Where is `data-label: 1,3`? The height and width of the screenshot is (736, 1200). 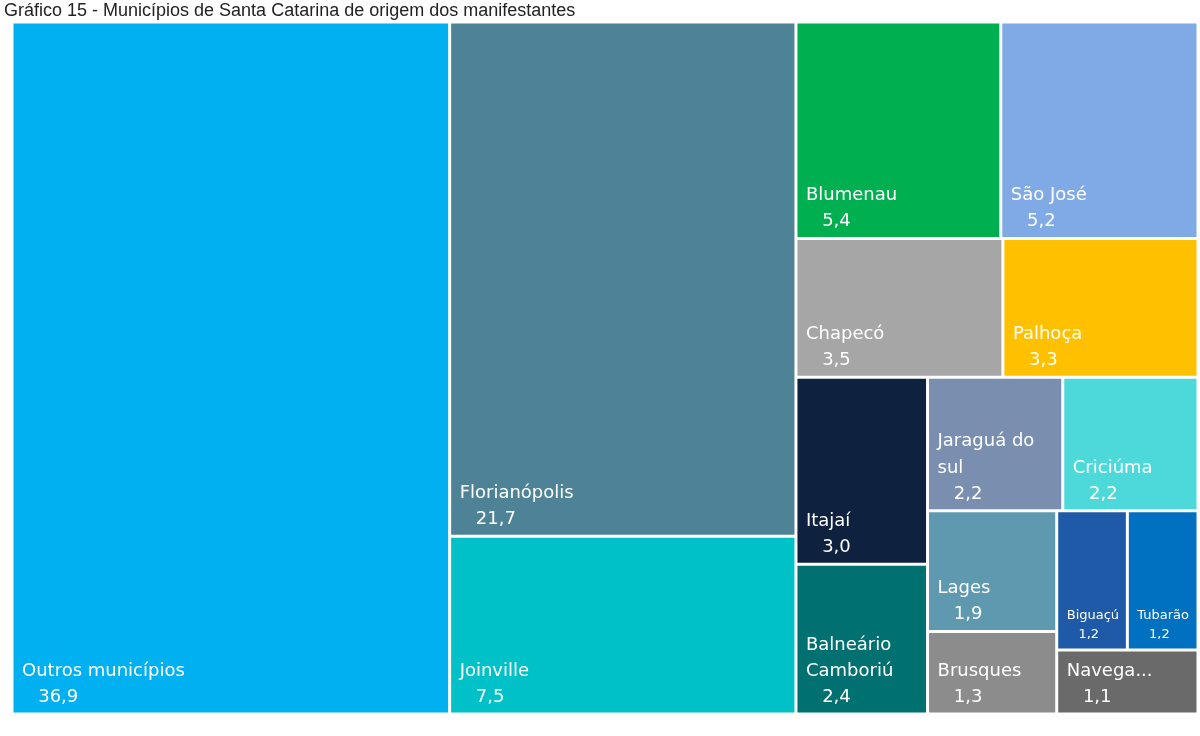
data-label: 1,3 is located at coordinates (968, 695).